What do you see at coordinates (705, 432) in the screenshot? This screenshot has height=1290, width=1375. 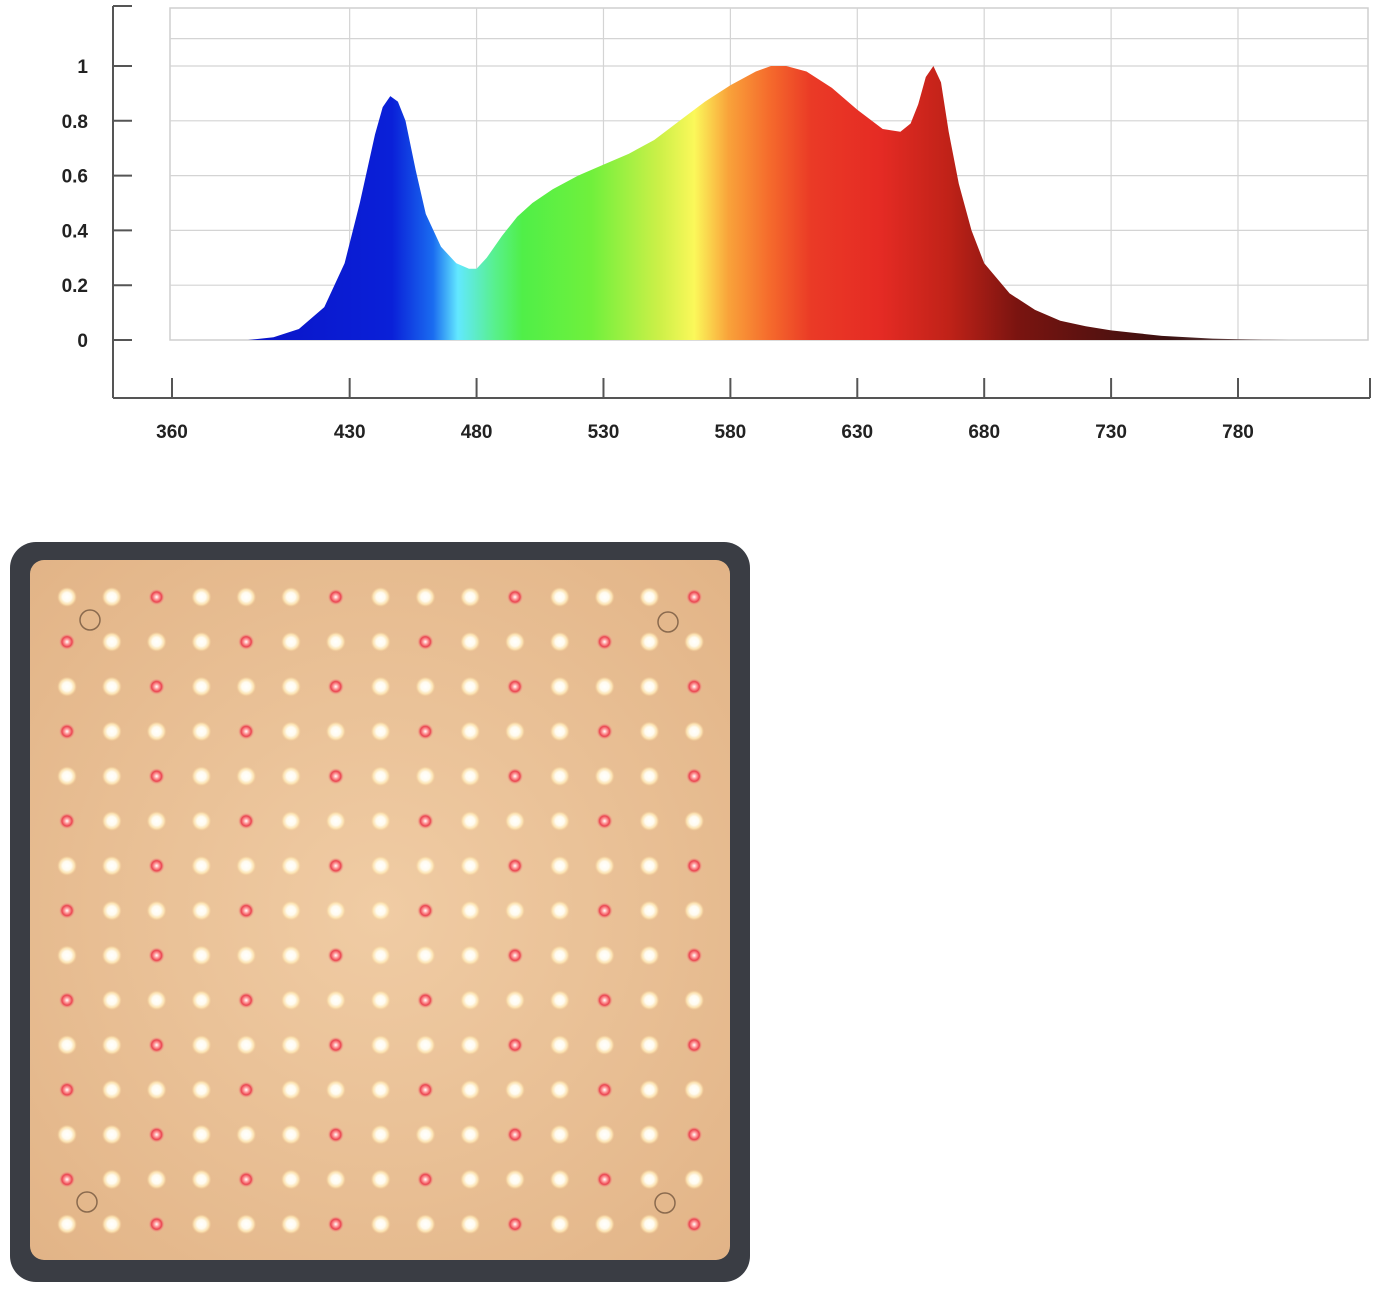 I see `x-tick-labels: 360 430 480 530 580 630 680 730 780` at bounding box center [705, 432].